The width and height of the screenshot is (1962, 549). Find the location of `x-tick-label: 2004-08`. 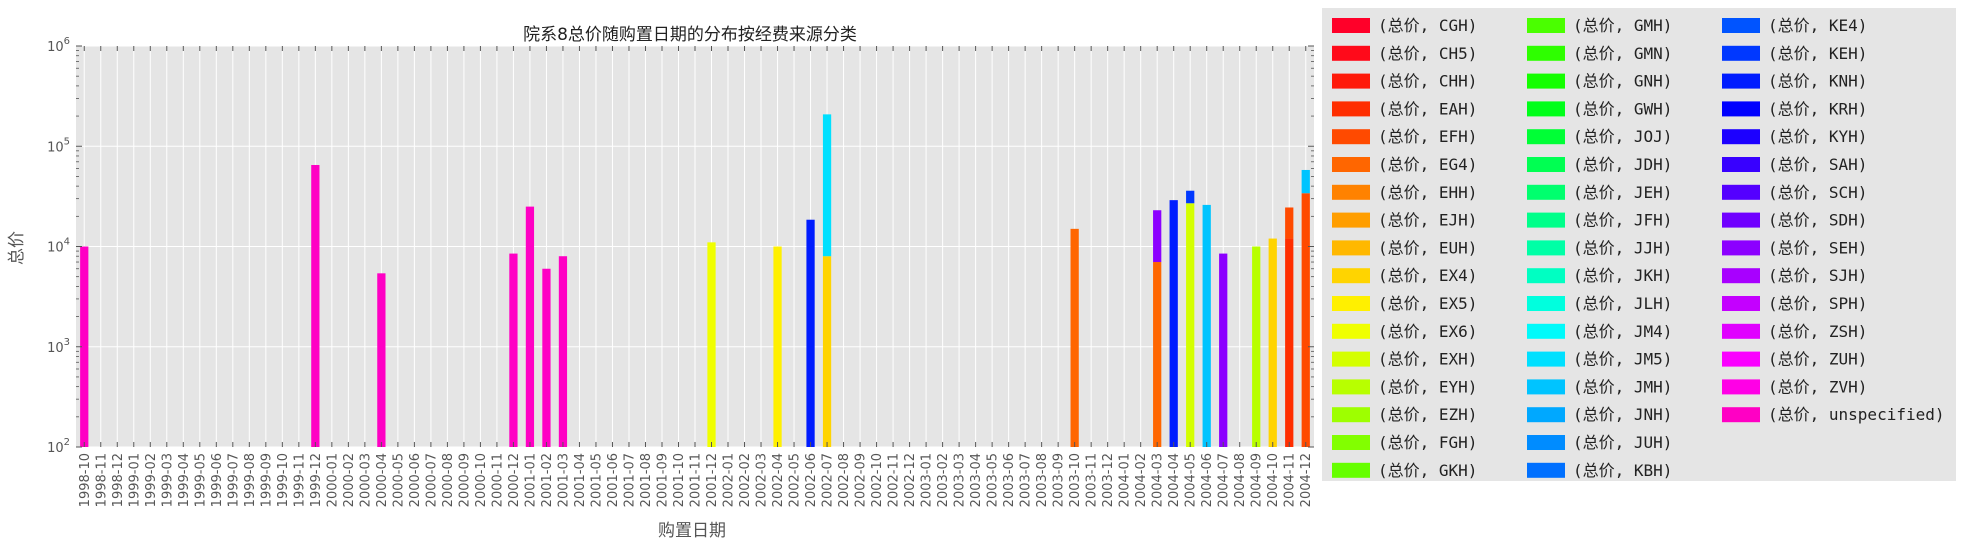

x-tick-label: 2004-08 is located at coordinates (1240, 480).